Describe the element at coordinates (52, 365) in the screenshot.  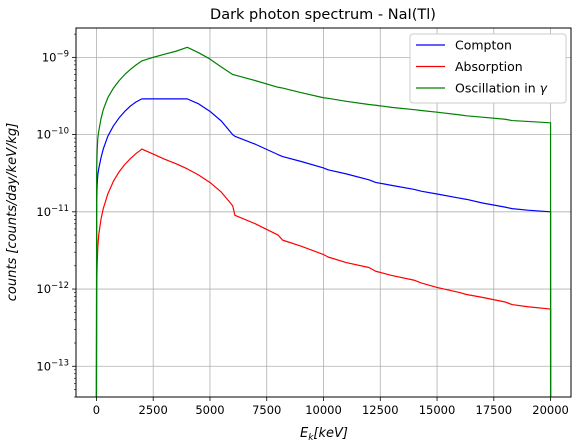
I see `y-tick-label: 10−13` at that location.